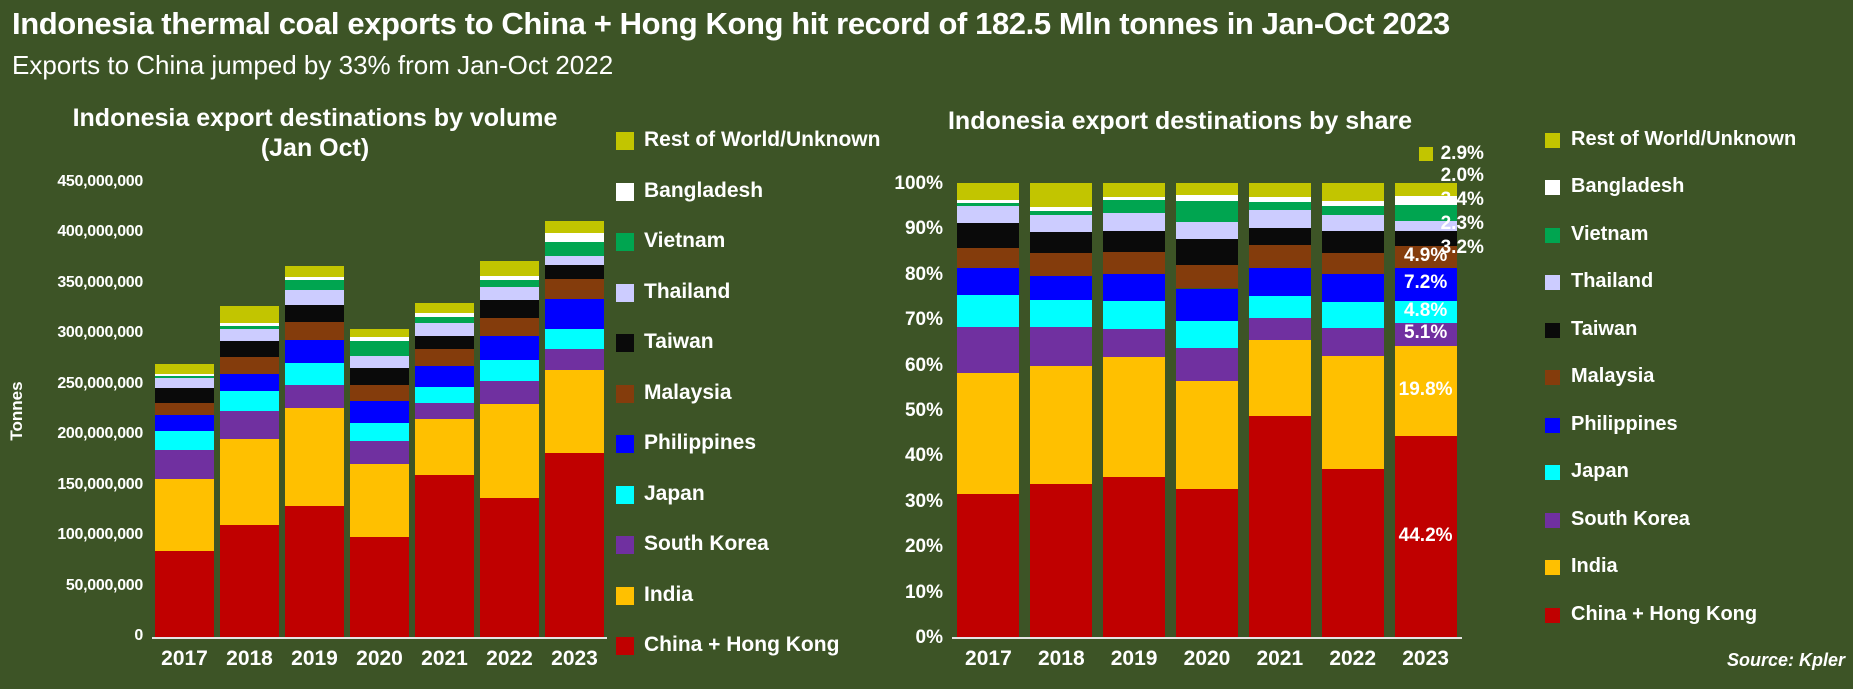  I want to click on volume-y-axis-label: Tonnes, so click(16, 411).